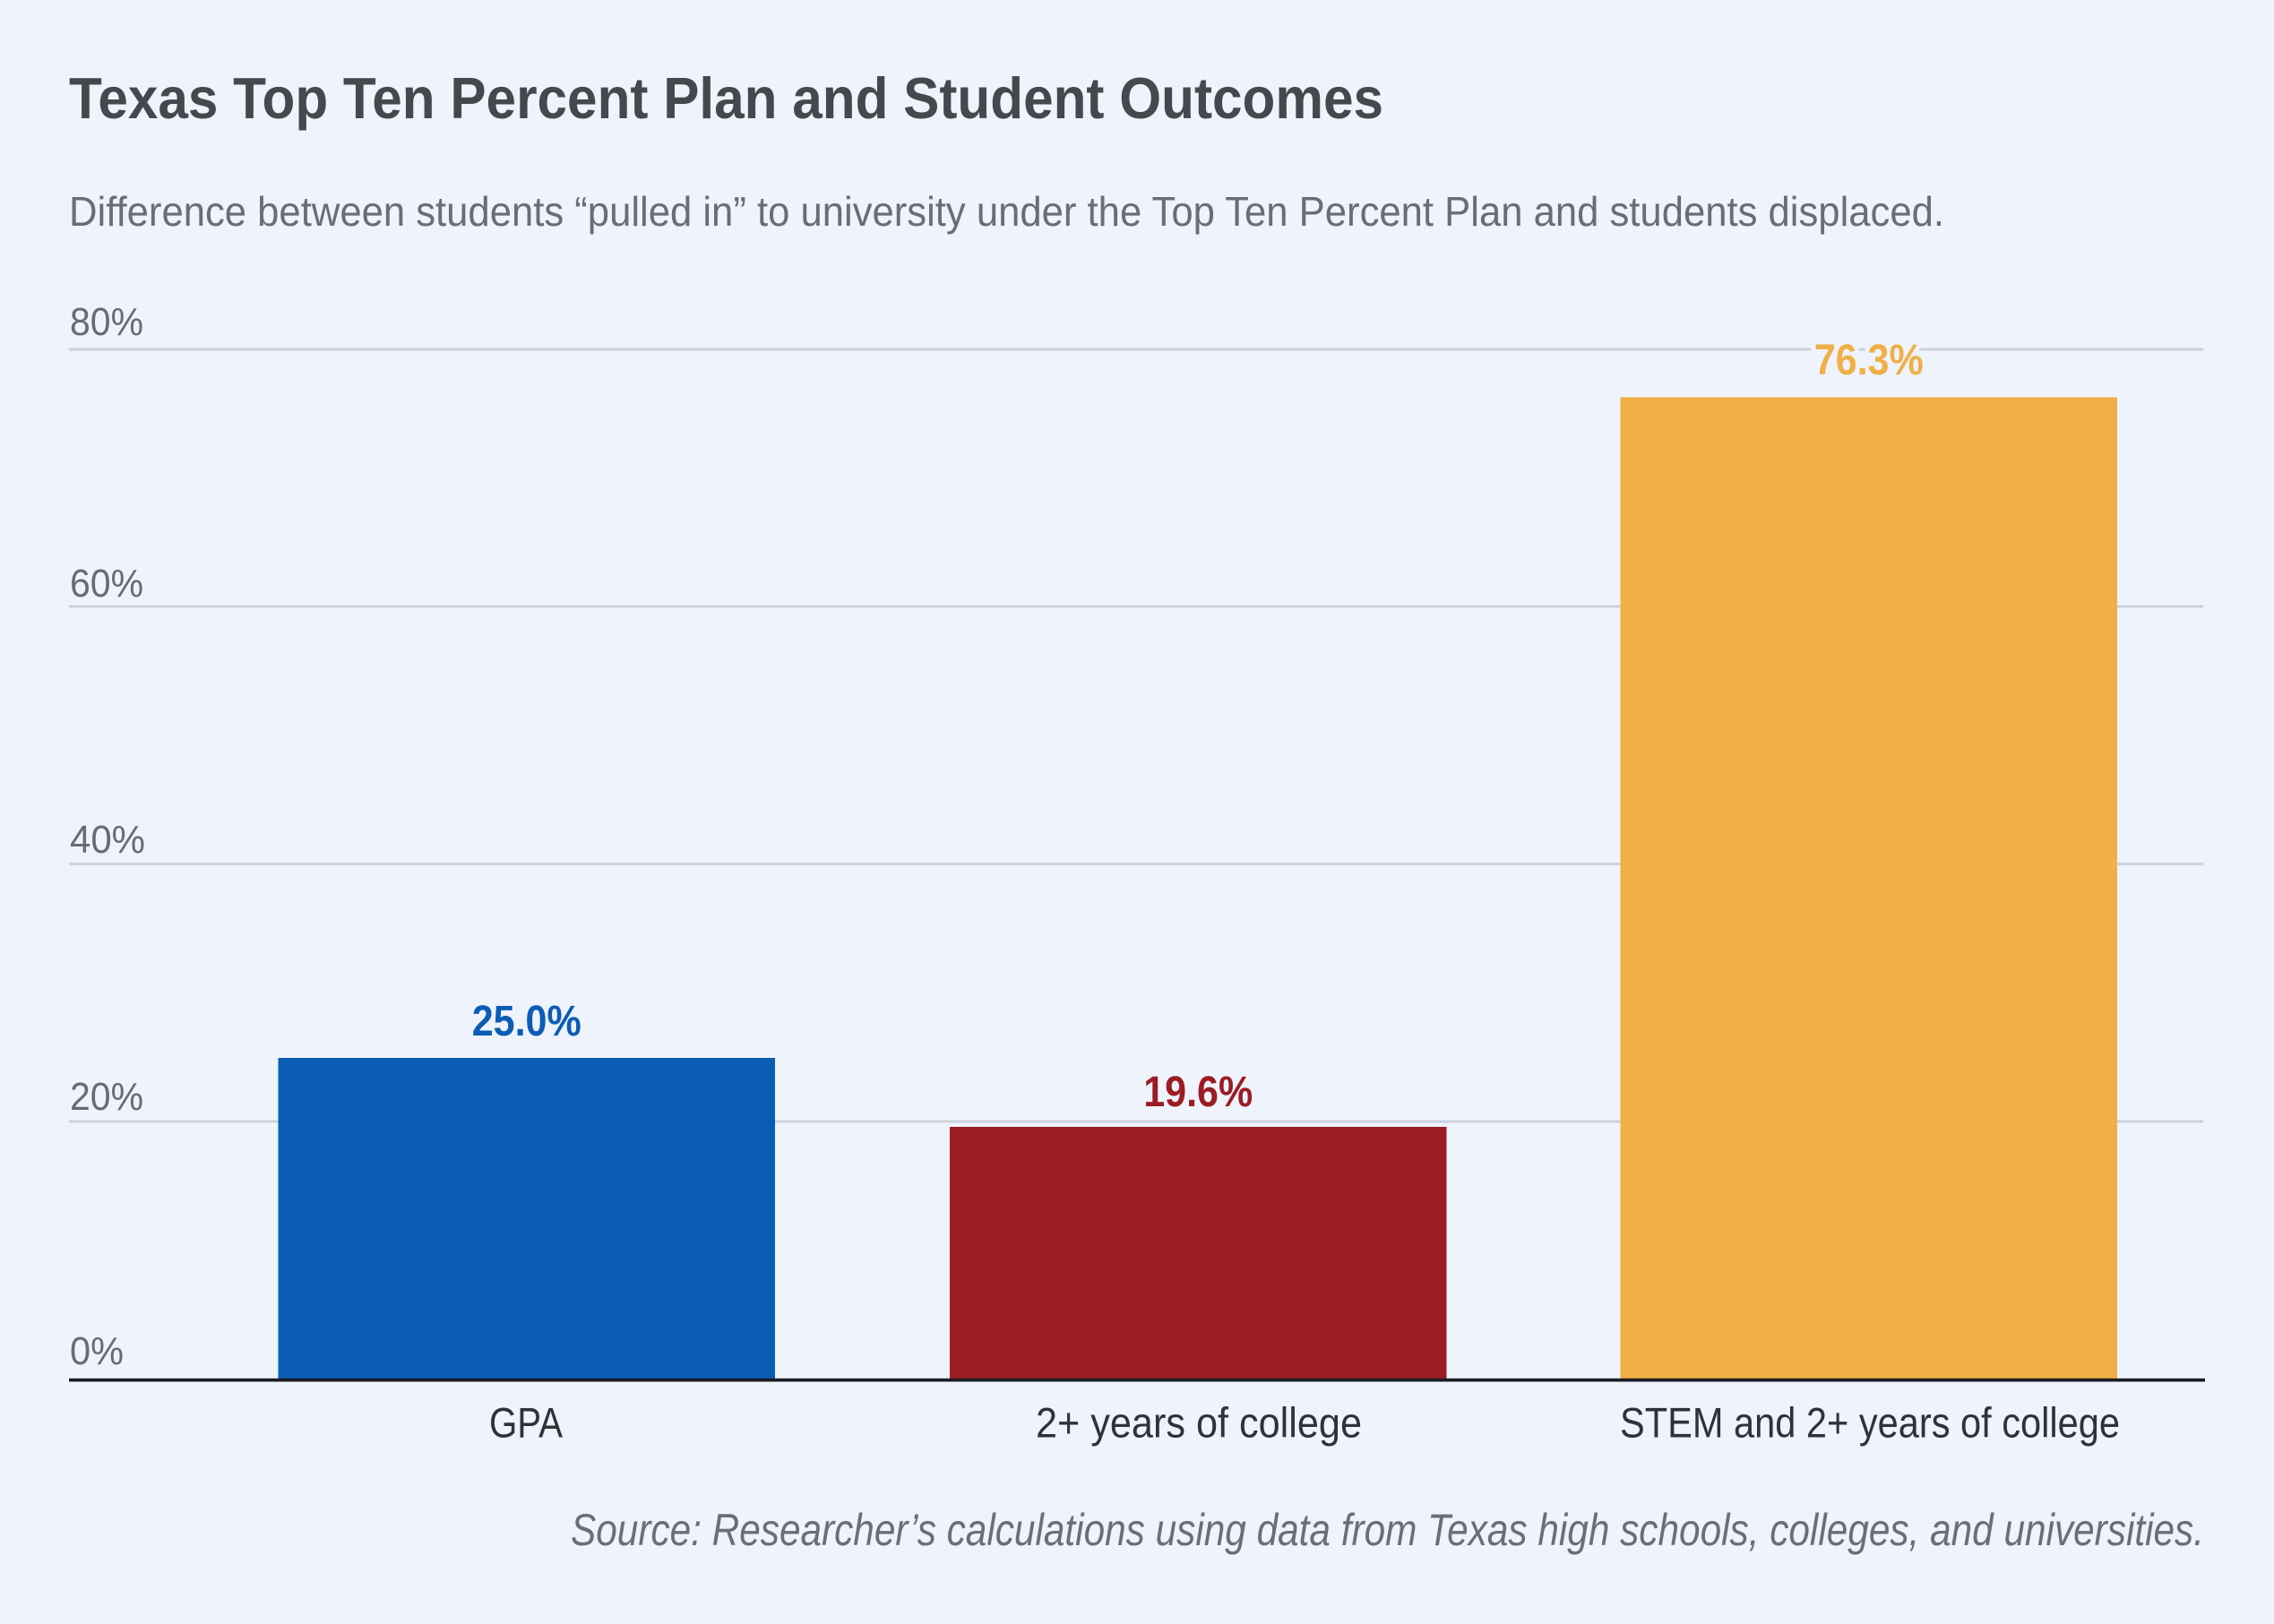 Image resolution: width=2274 pixels, height=1624 pixels. I want to click on svg-text: STEM and 2+ years of college, so click(1870, 1423).